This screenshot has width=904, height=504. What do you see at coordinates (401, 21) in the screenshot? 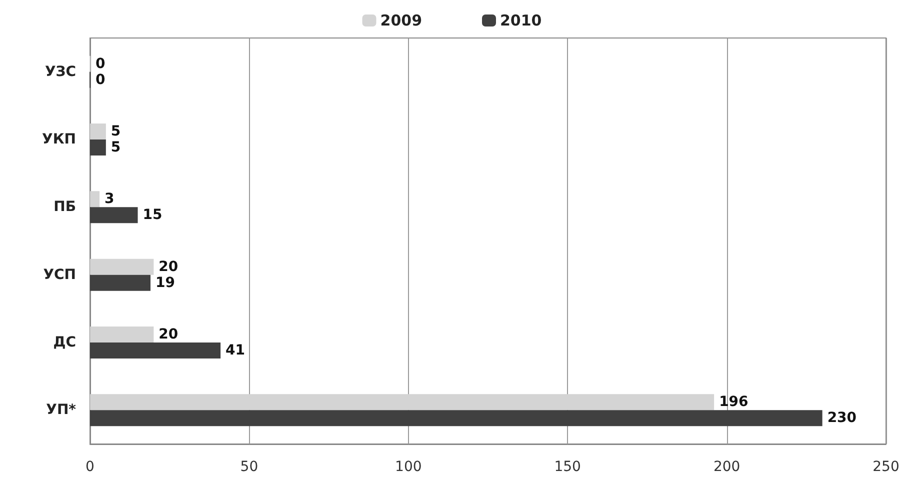
I see `legend-label: 2009` at bounding box center [401, 21].